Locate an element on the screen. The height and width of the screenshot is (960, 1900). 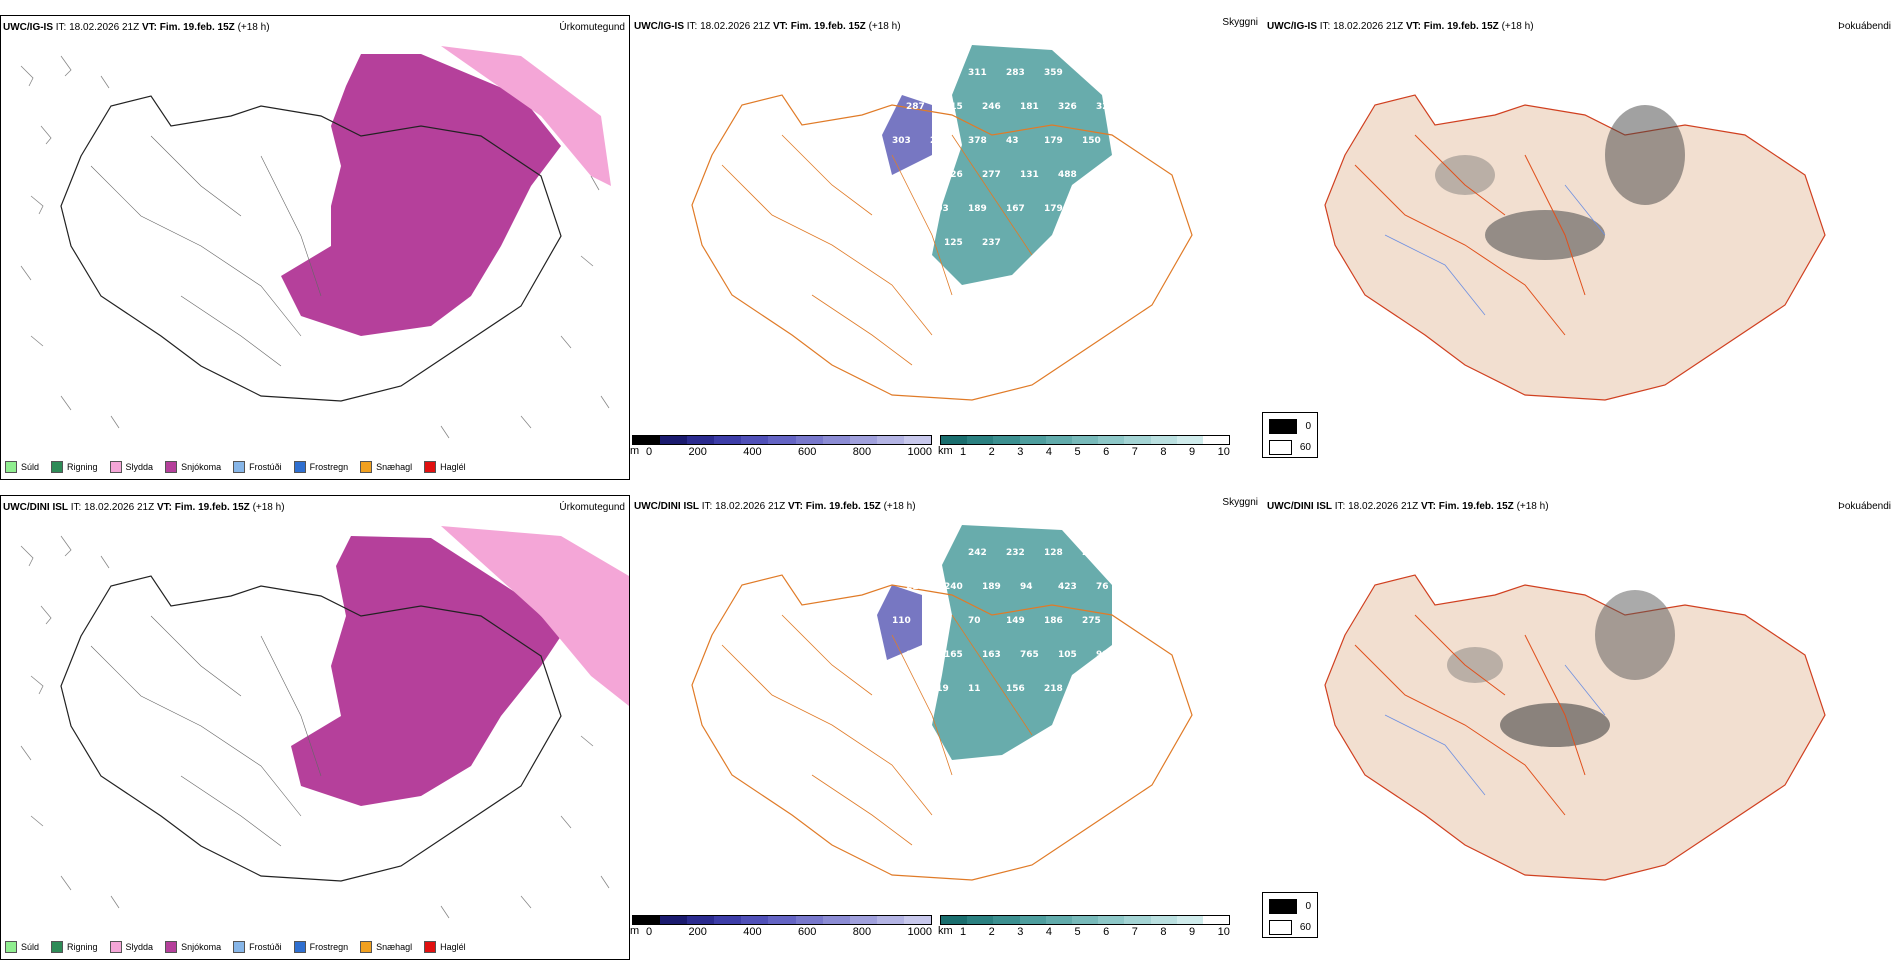
visibility-km-colorbar: km 1 2 3 4 5 6 7 8 9 10 is located at coordinates (1084, 446).